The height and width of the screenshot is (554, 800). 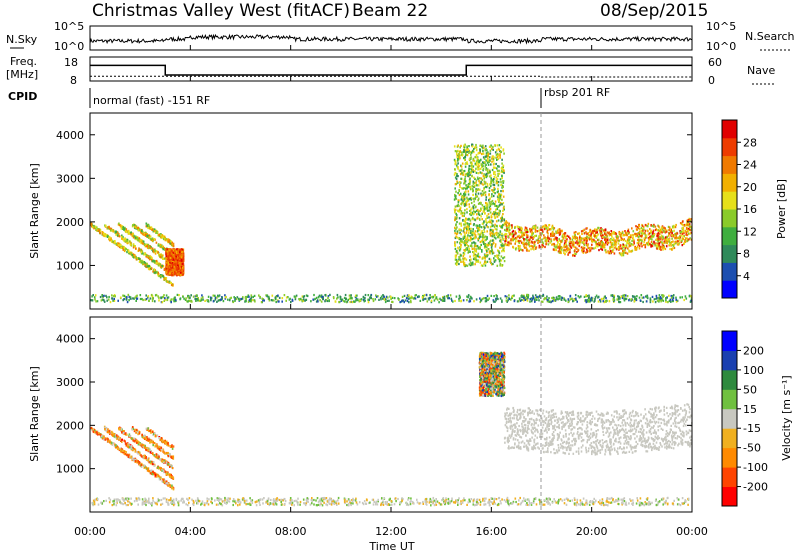 What do you see at coordinates (770, 36) in the screenshot?
I see `nsearch-label: N.Search` at bounding box center [770, 36].